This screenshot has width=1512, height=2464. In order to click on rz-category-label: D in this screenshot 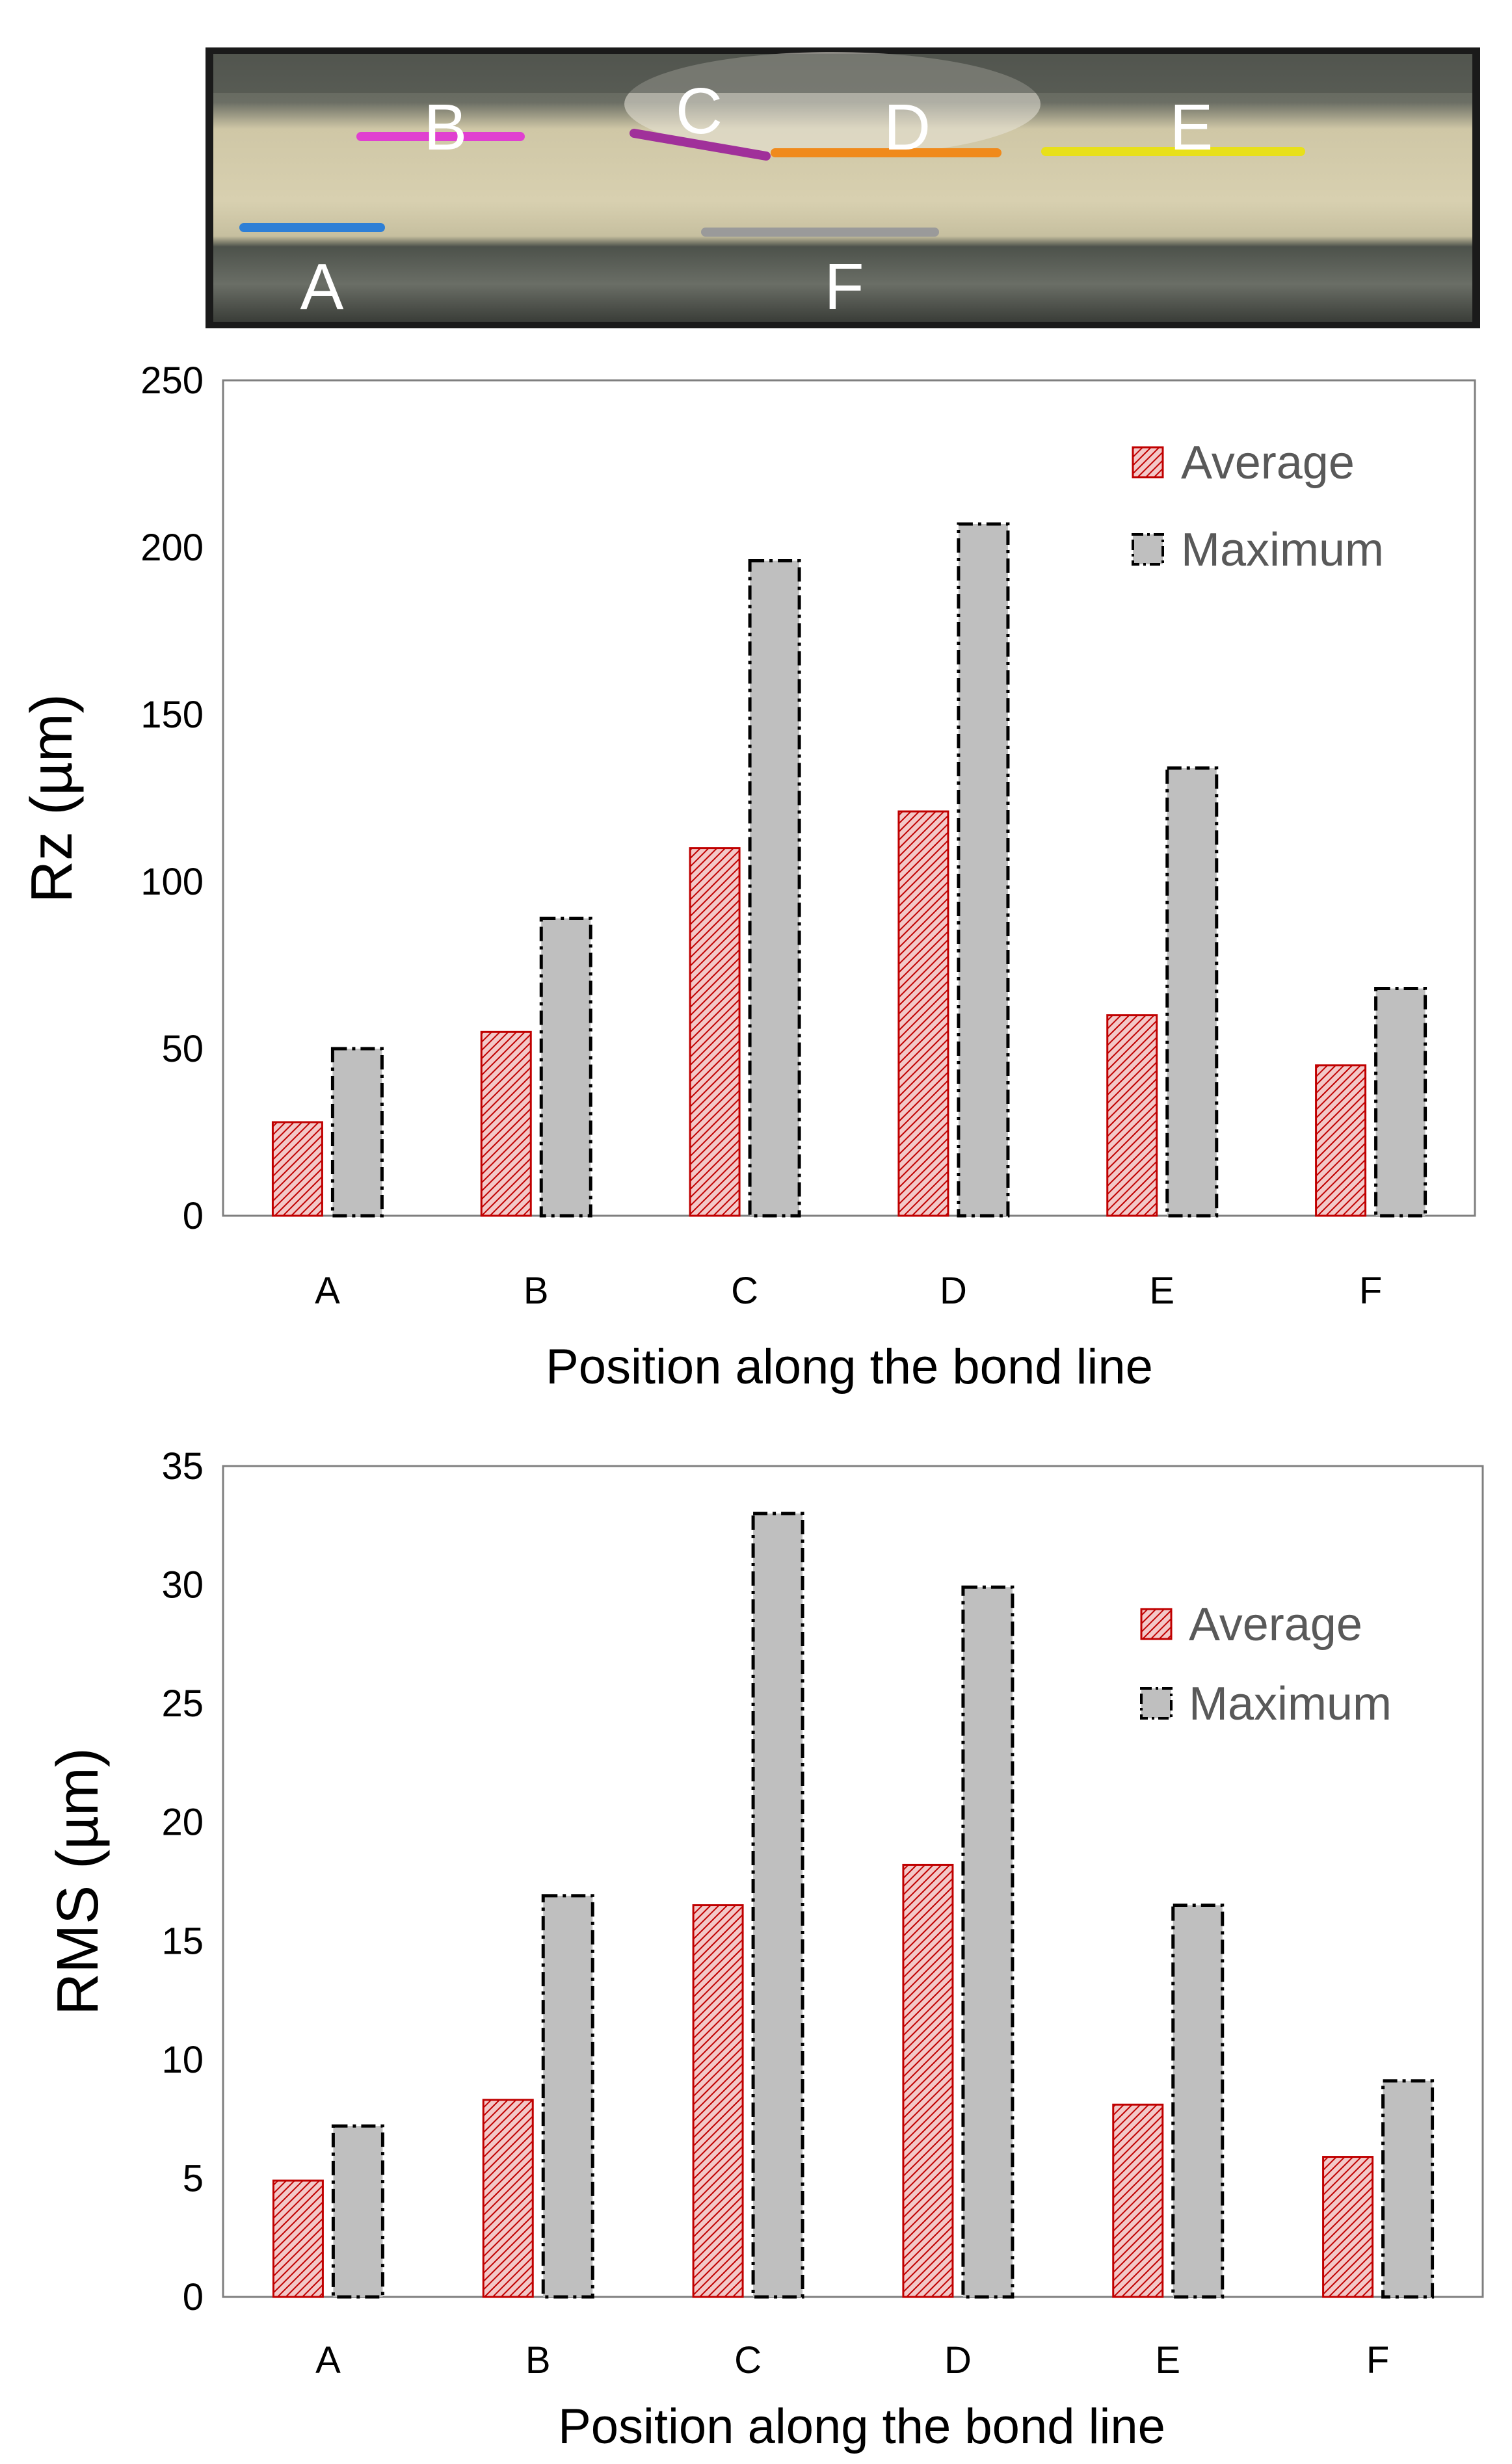, I will do `click(953, 1291)`.